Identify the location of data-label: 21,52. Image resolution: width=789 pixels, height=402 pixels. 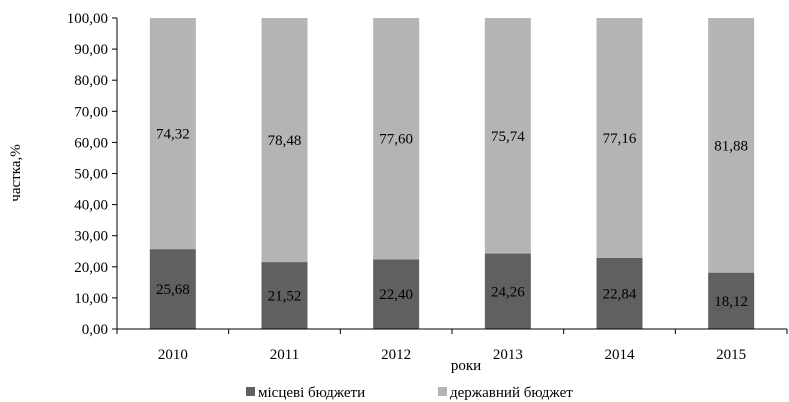
(285, 297).